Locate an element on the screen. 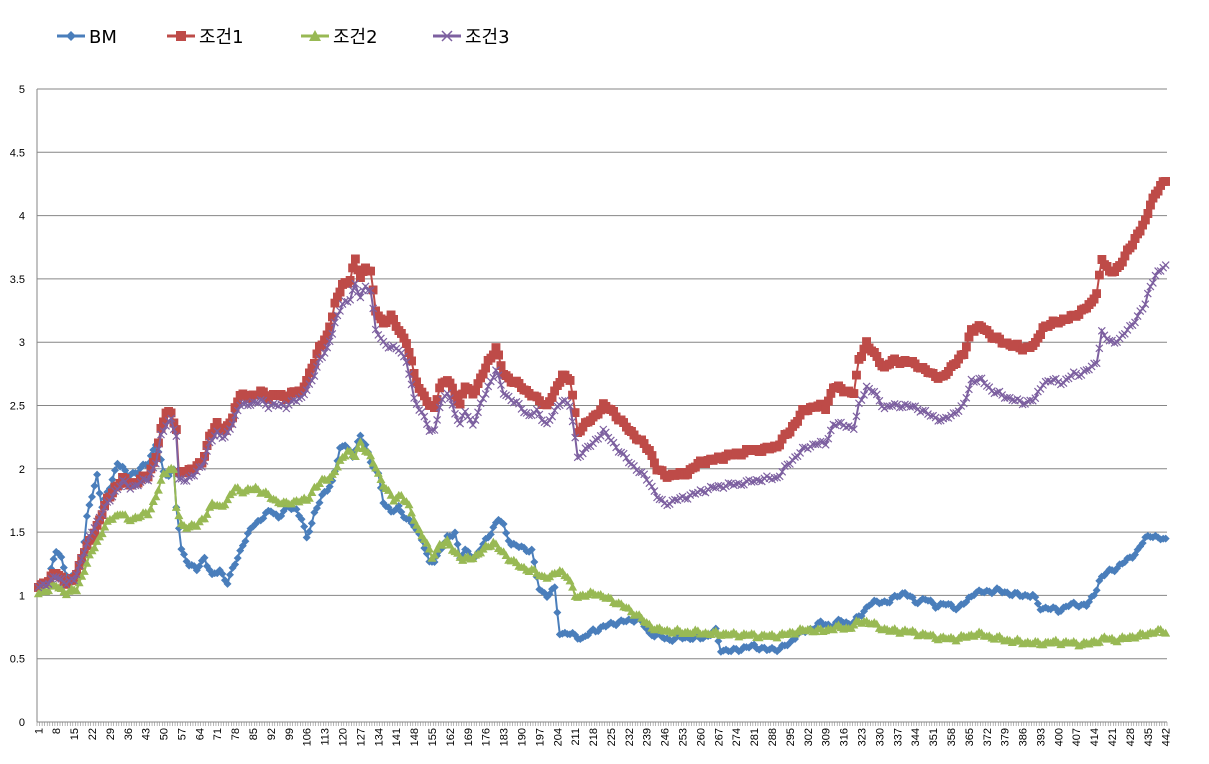  x-tick-label: 15 is located at coordinates (75, 734).